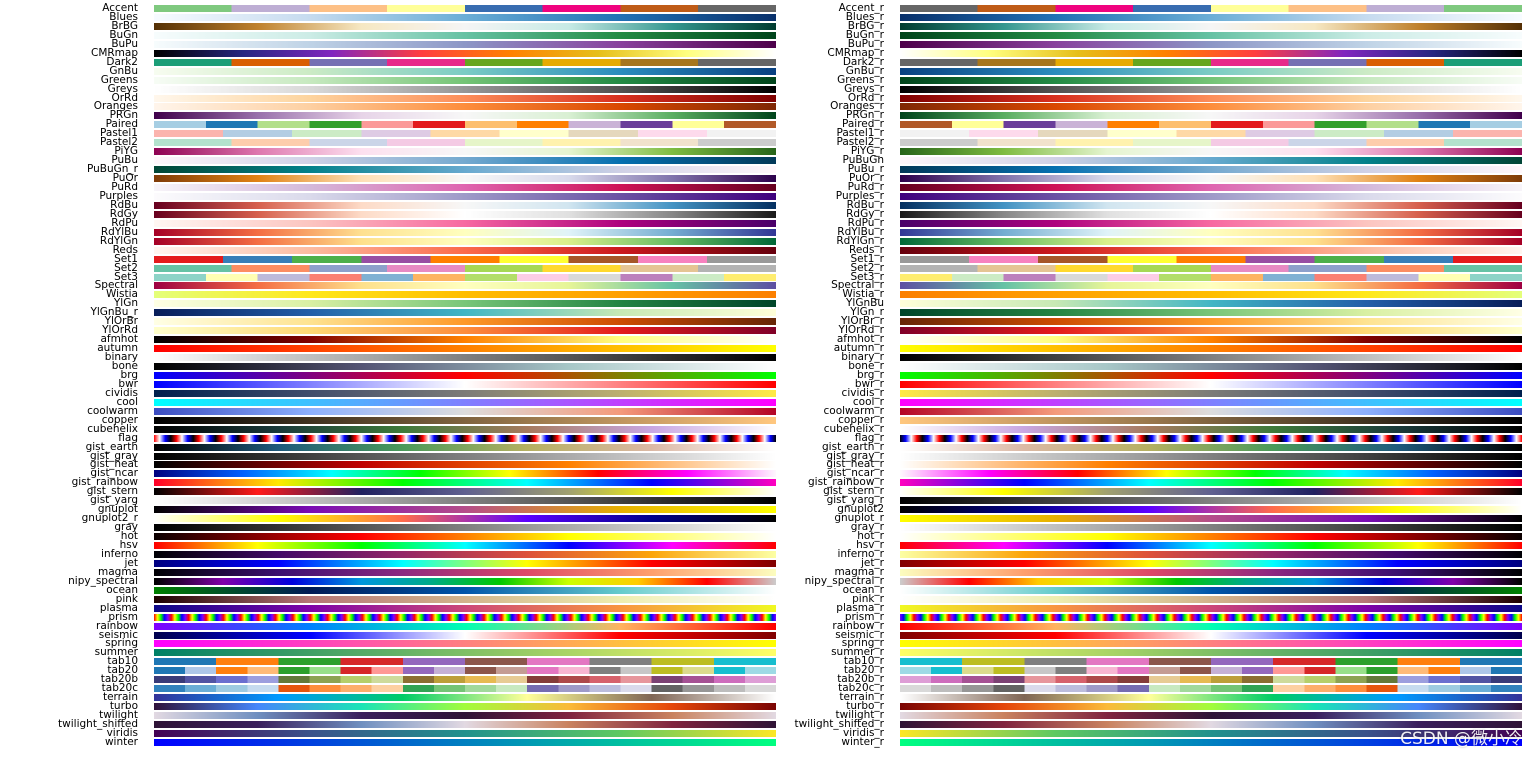 The width and height of the screenshot is (1536, 757). Describe the element at coordinates (121, 321) in the screenshot. I see `colormap-label: YlOrBr` at that location.